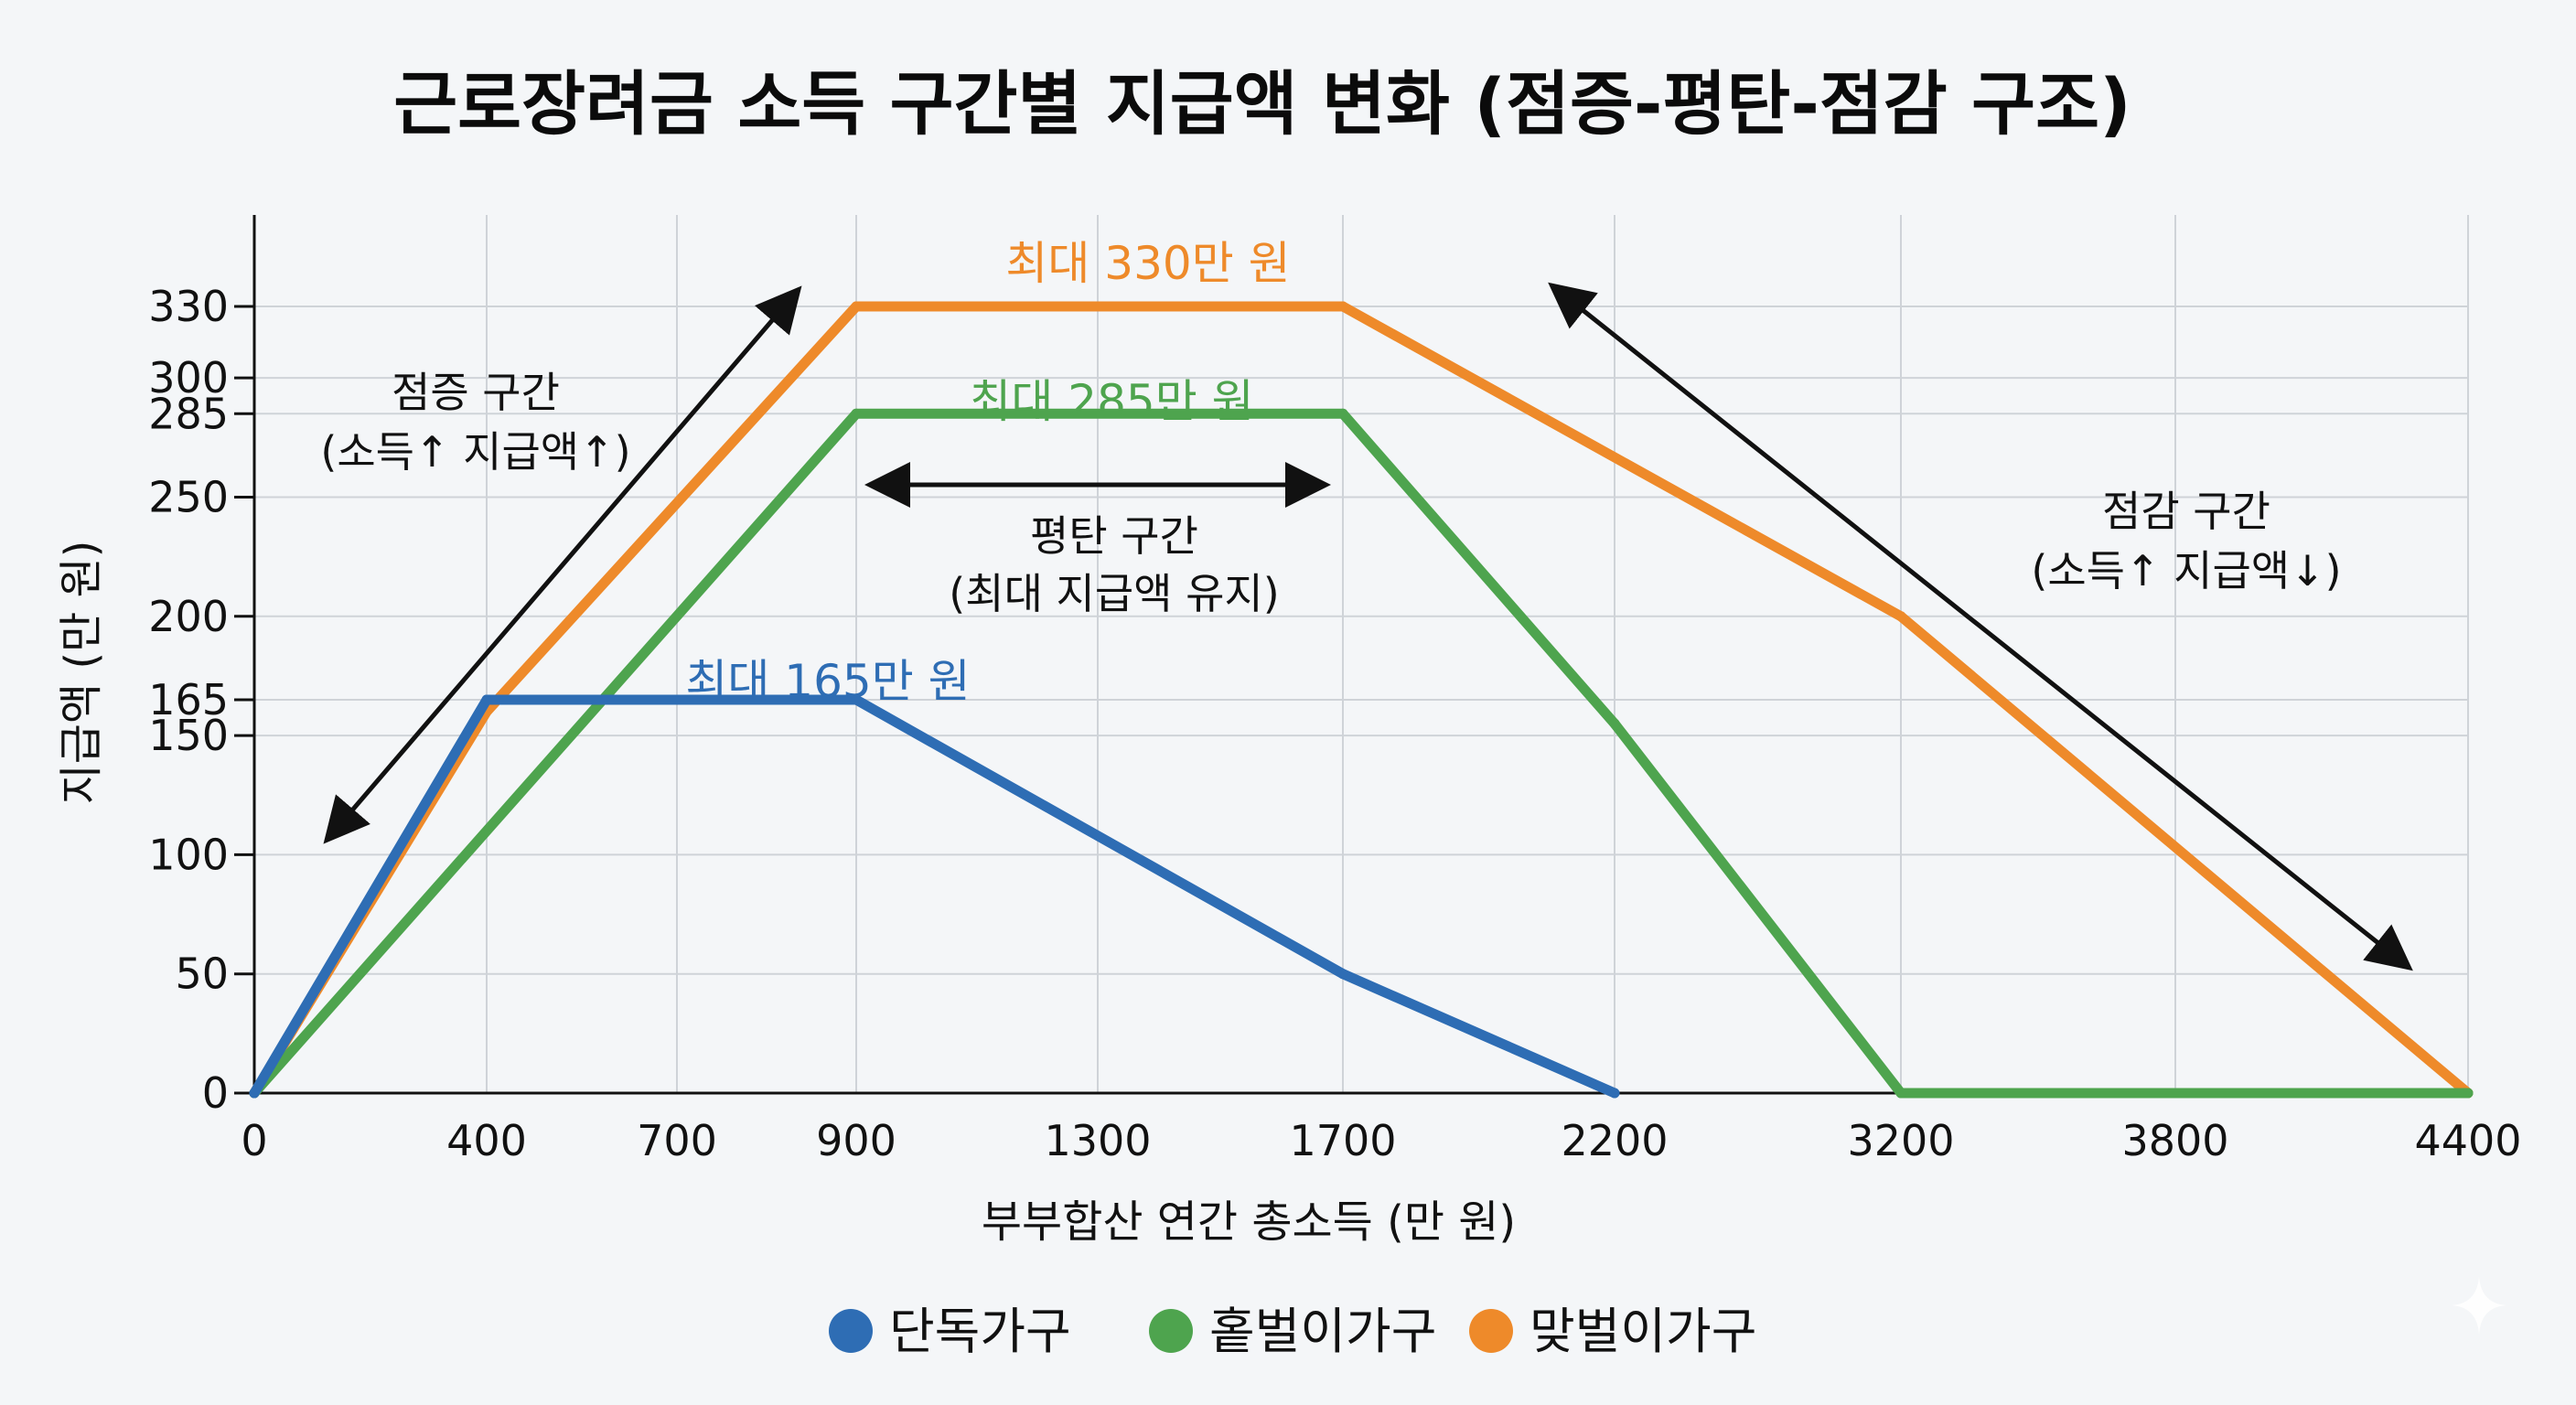  Describe the element at coordinates (189, 699) in the screenshot. I see `y-tick-label: 165` at that location.